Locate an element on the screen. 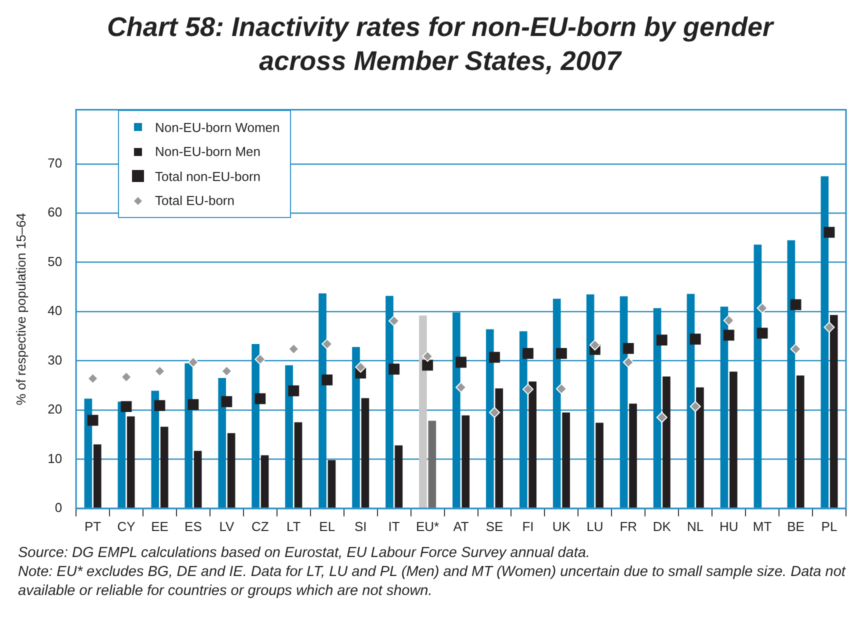 The image size is (866, 619). legend-label: Non-EU-born Men is located at coordinates (207, 152).